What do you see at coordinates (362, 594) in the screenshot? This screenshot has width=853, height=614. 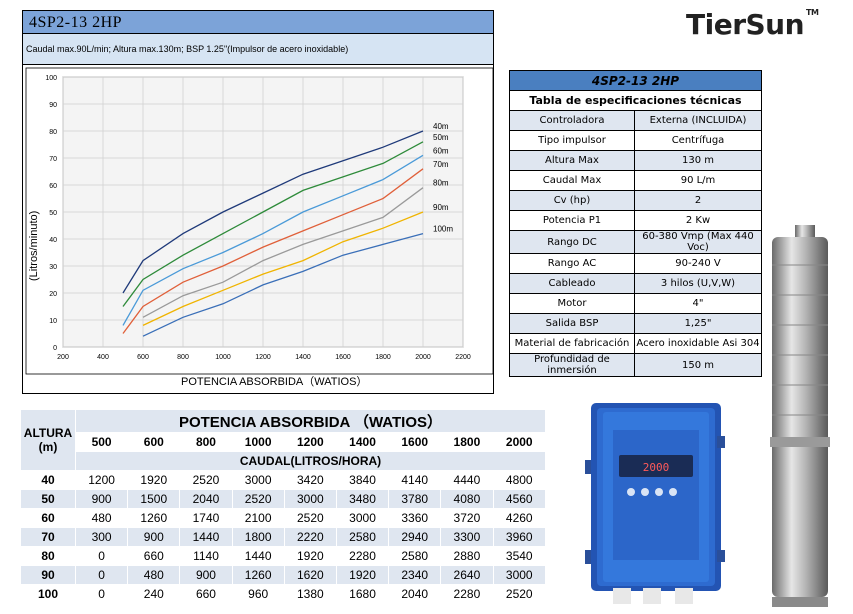 I see `flow-cell: 1680` at bounding box center [362, 594].